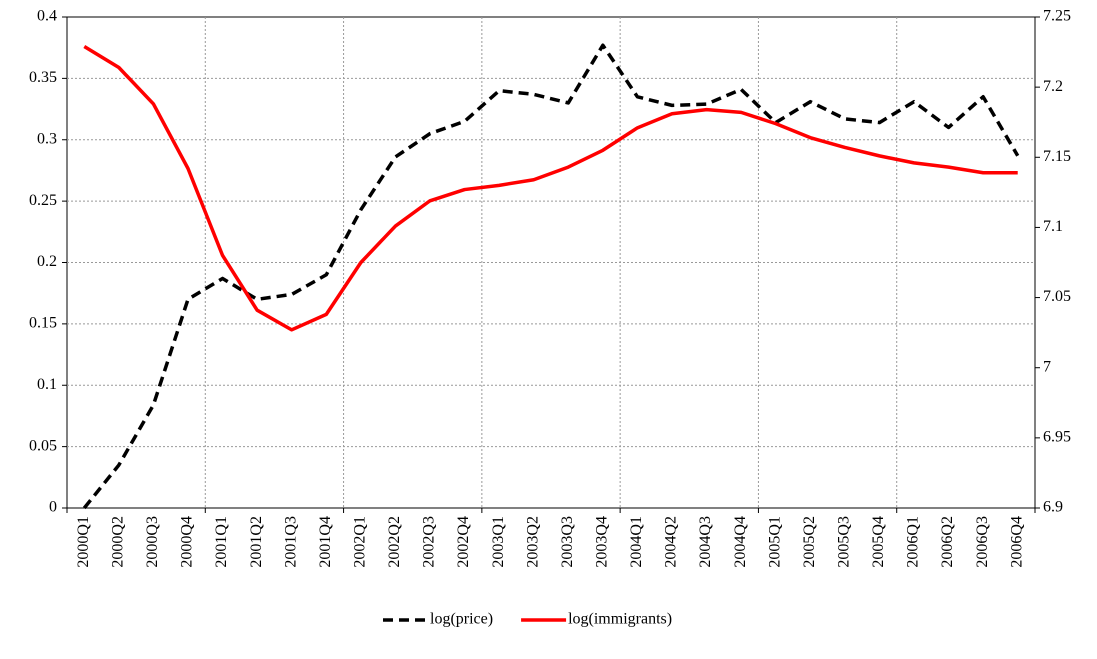 Image resolution: width=1097 pixels, height=659 pixels. What do you see at coordinates (1057, 156) in the screenshot?
I see `y2-tick-label: 7.15` at bounding box center [1057, 156].